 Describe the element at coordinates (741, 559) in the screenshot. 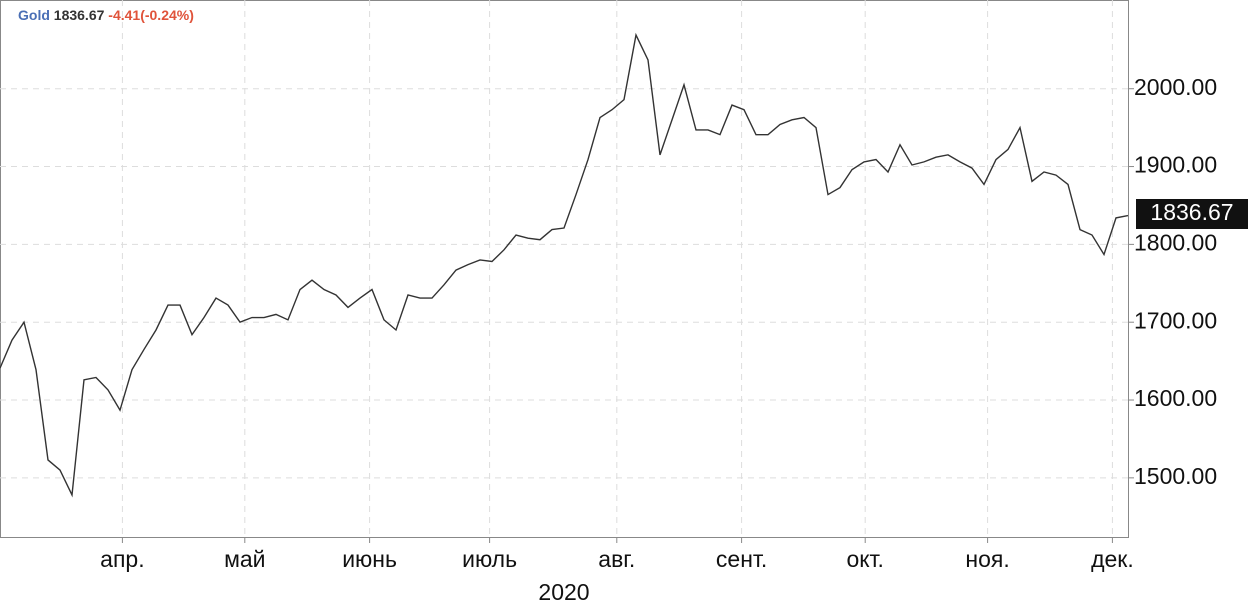

I see `x-tick-label: сент.` at that location.